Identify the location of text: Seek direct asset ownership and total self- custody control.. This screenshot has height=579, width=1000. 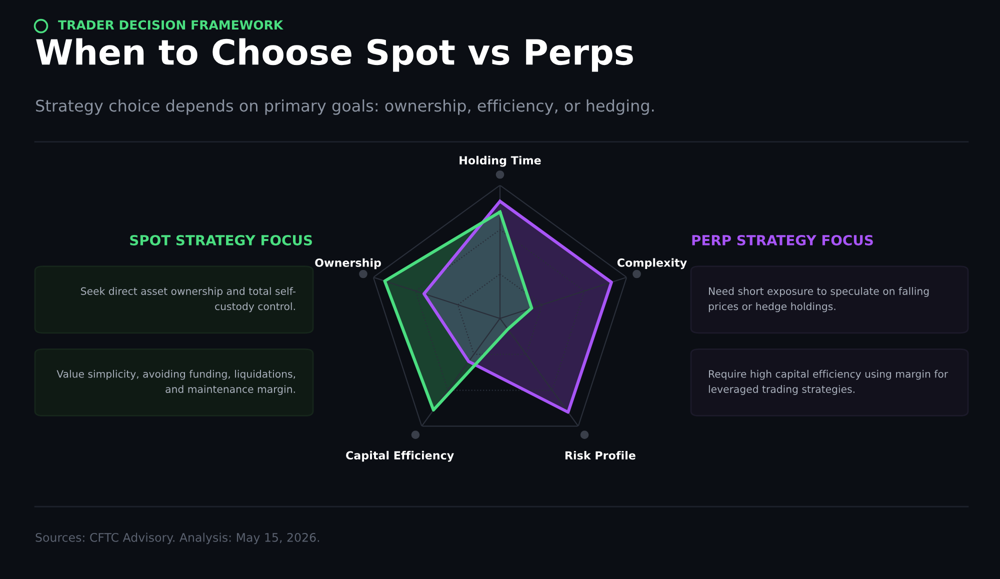
(188, 299).